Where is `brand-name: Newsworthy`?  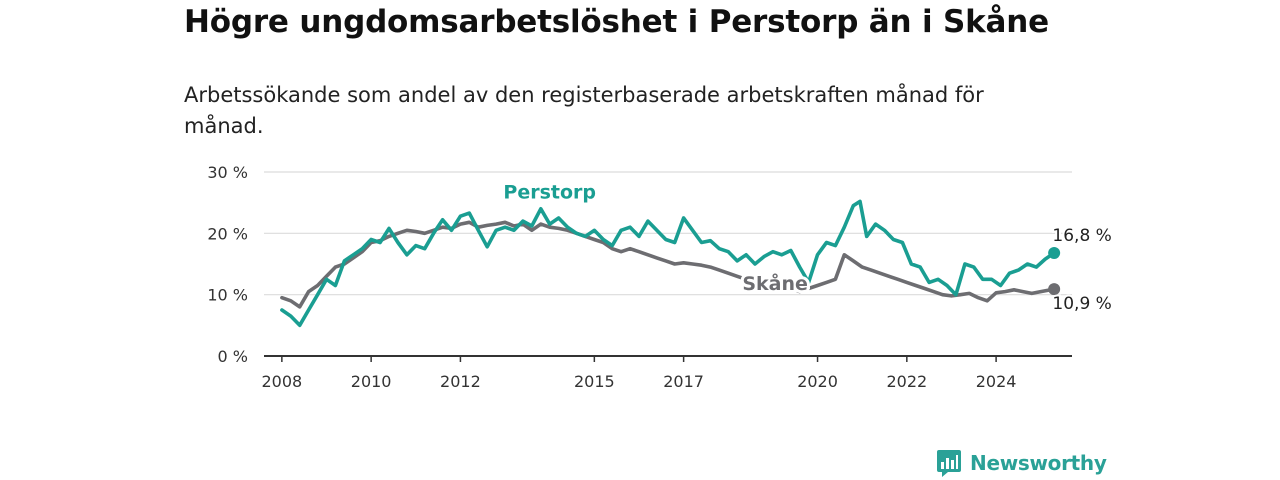
brand-name: Newsworthy is located at coordinates (1038, 463).